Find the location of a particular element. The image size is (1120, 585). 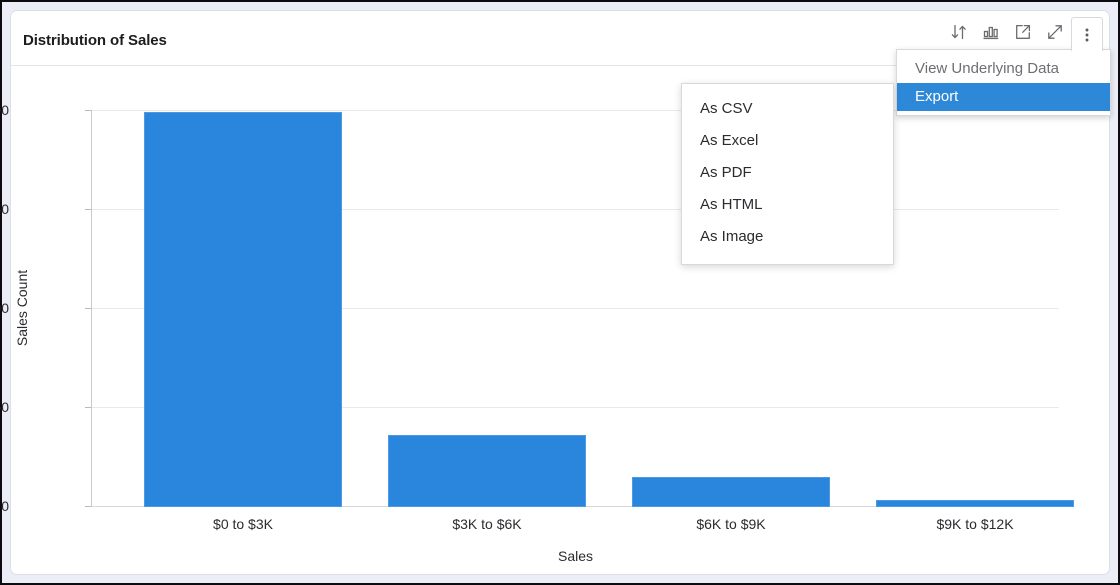

xtick-label-0: $0 to $3K is located at coordinates (243, 524).